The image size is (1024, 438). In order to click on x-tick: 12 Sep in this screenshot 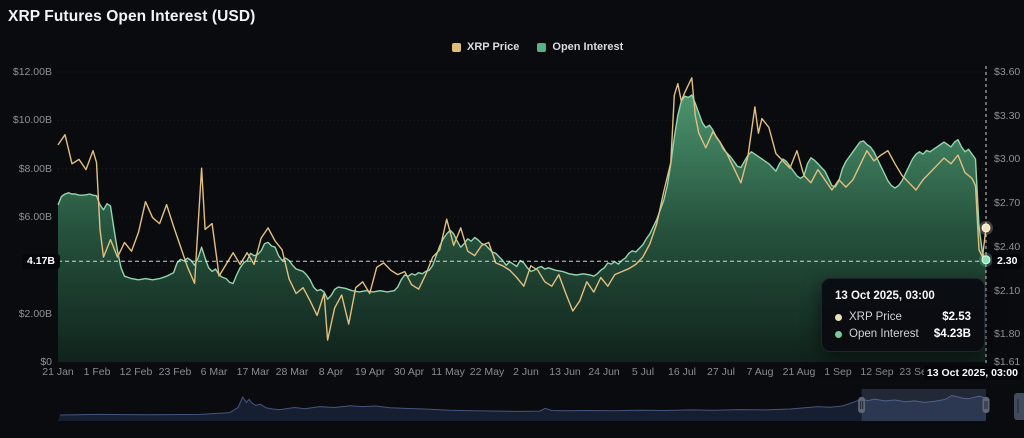, I will do `click(877, 372)`.